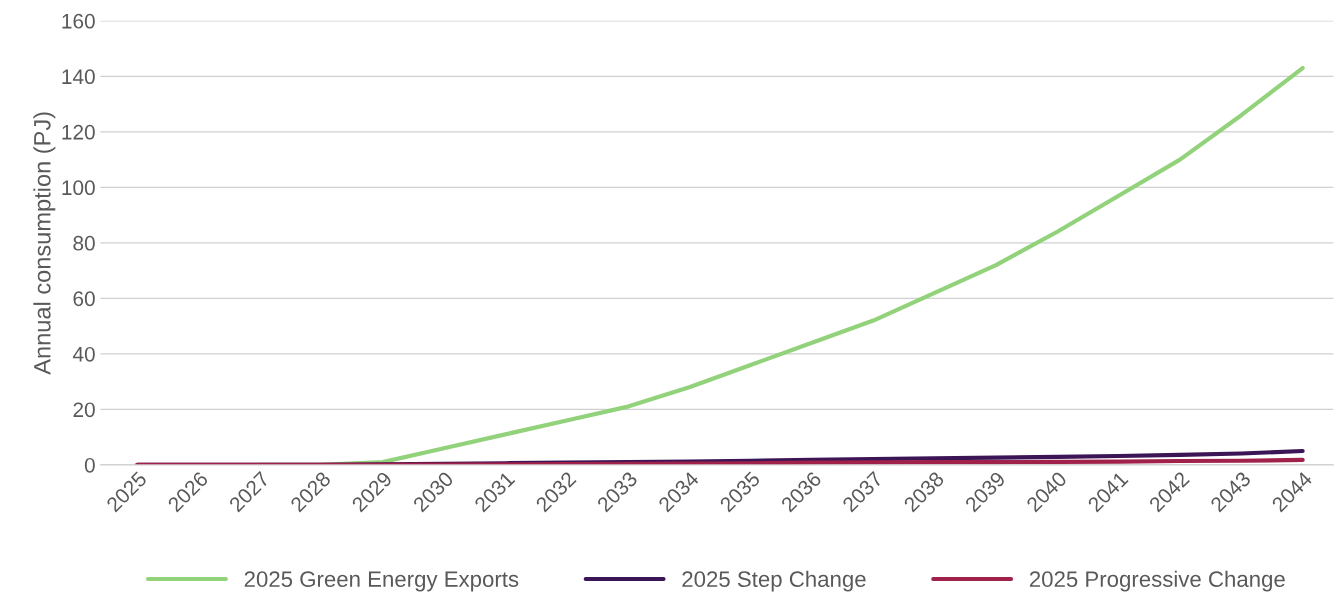 This screenshot has height=596, width=1340. Describe the element at coordinates (84, 299) in the screenshot. I see `y-tick-label: 60` at that location.